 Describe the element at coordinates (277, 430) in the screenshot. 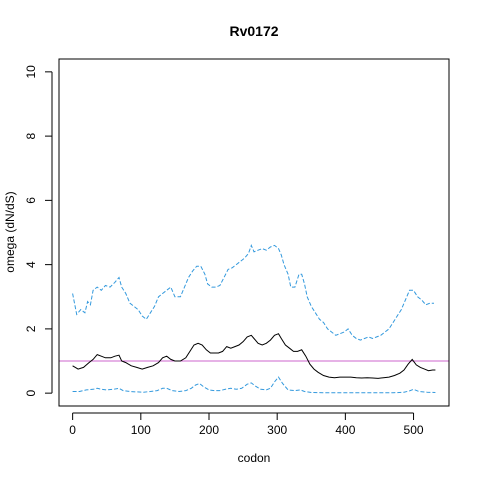

I see `x-tick-label: 300` at that location.